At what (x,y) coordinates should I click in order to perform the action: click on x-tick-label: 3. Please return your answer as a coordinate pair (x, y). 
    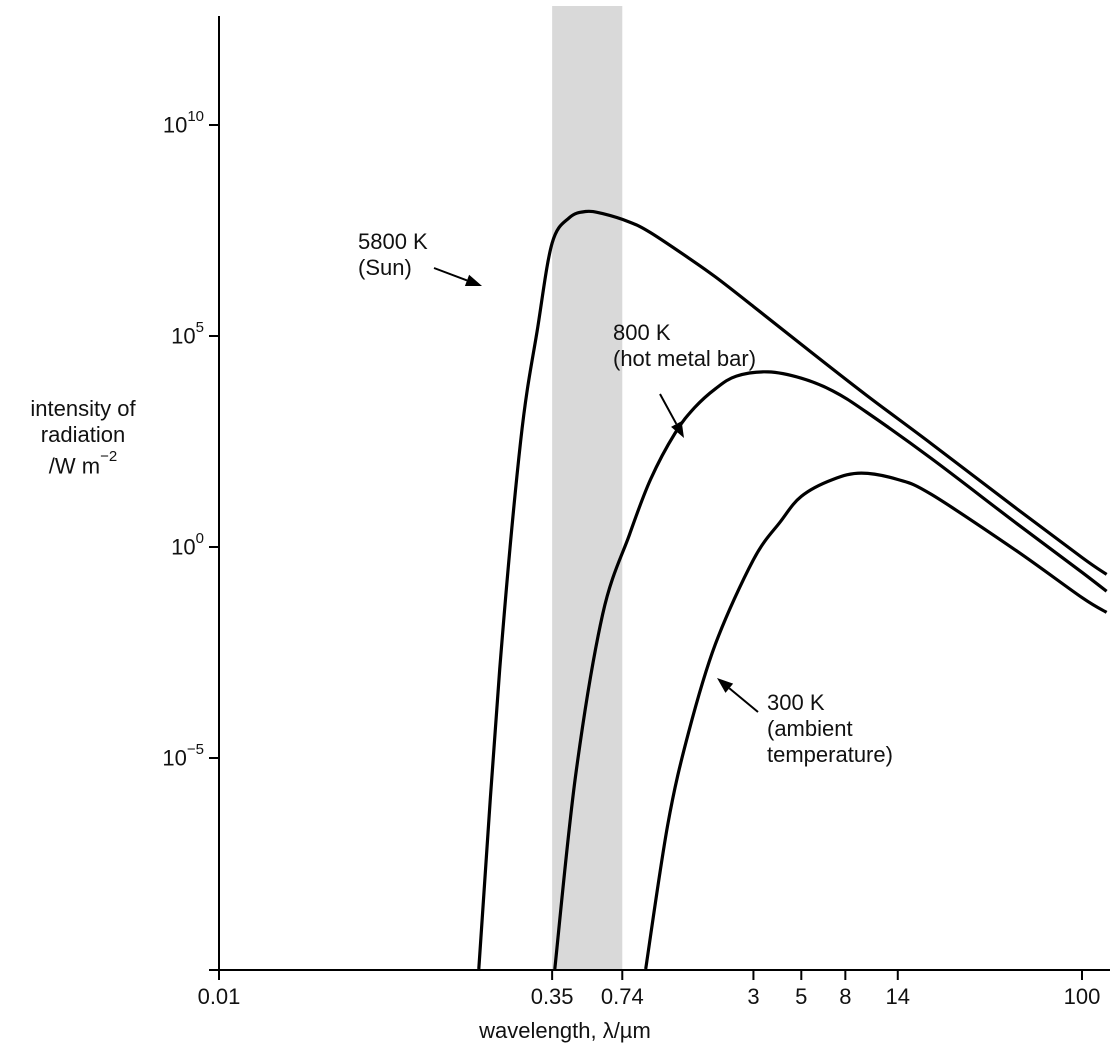
    Looking at the image, I should click on (753, 996).